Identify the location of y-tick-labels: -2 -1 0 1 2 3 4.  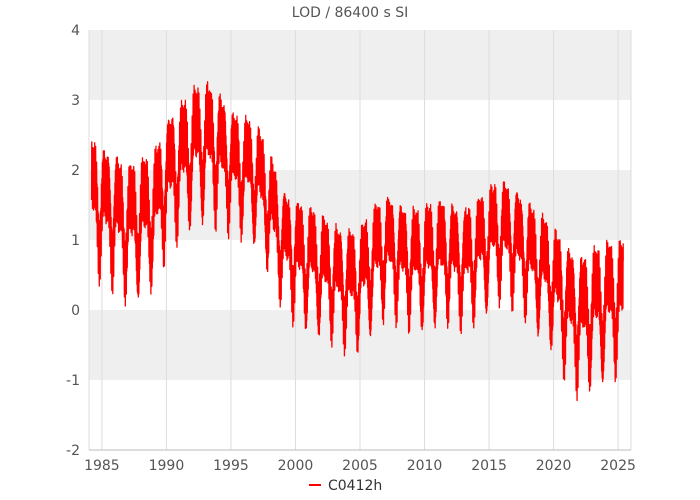
(73, 241).